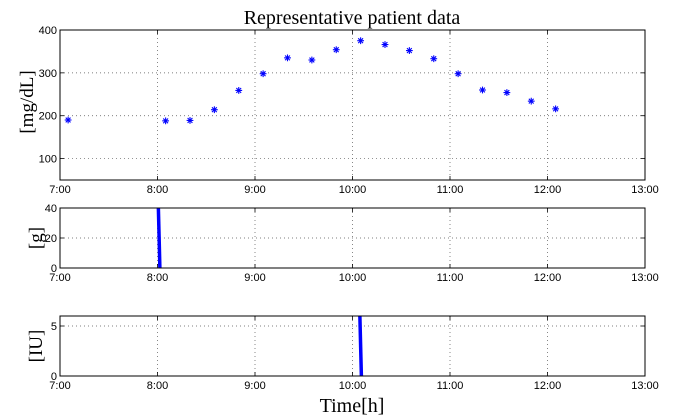 Image resolution: width=685 pixels, height=420 pixels. What do you see at coordinates (59, 278) in the screenshot?
I see `carbs-x-tick-label: 7:00` at bounding box center [59, 278].